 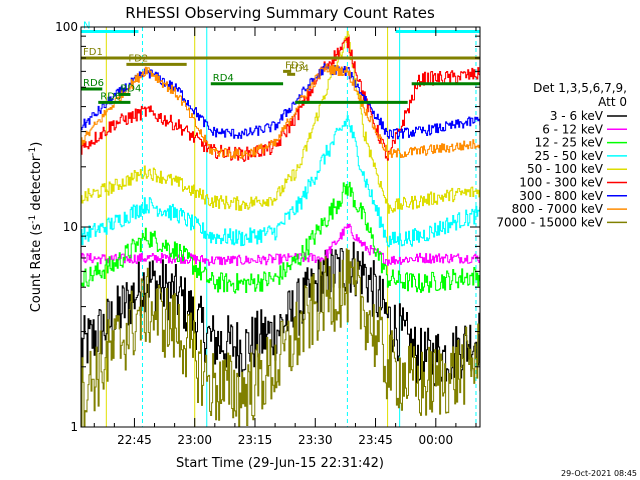 What do you see at coordinates (70, 227) in the screenshot?
I see `y-tick-label: 10` at bounding box center [70, 227].